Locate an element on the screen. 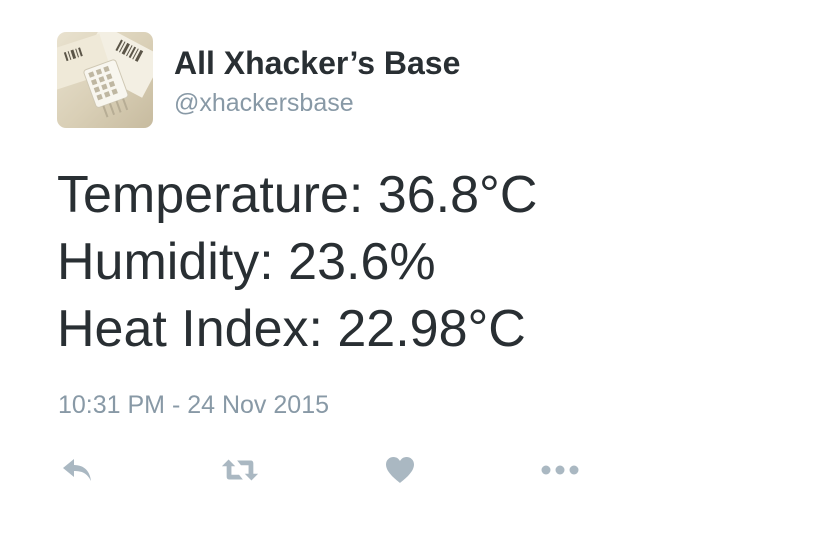  retweet-button is located at coordinates (240, 470).